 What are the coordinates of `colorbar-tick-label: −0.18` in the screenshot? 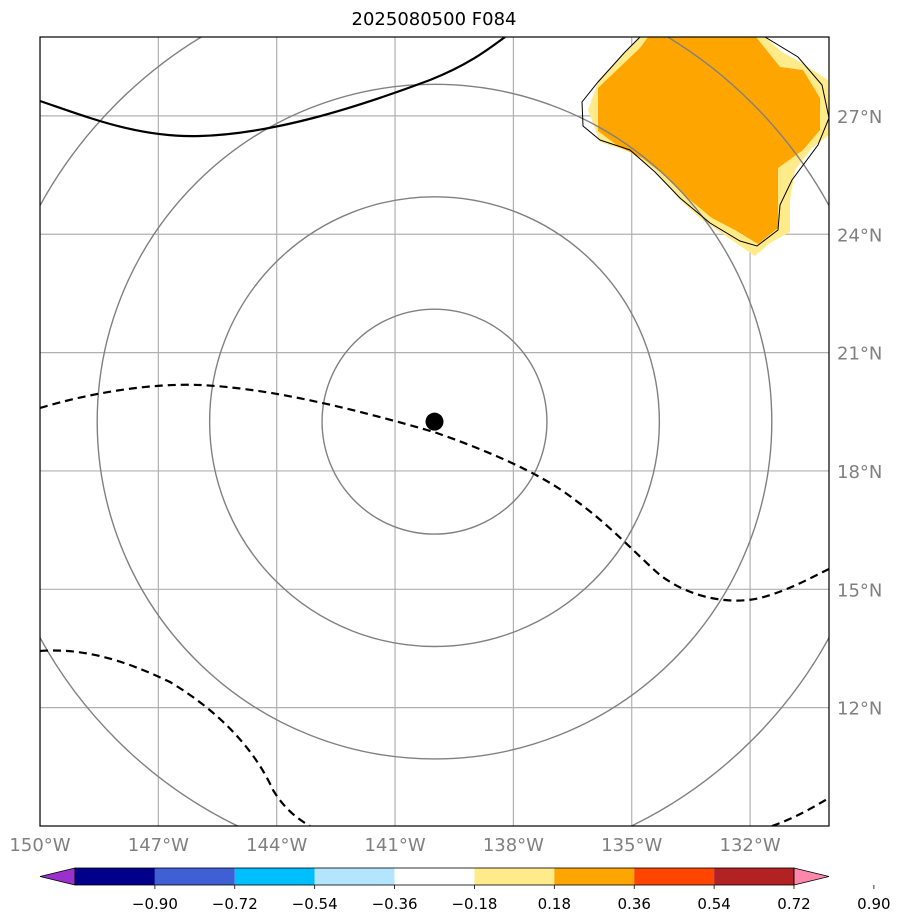 It's located at (474, 904).